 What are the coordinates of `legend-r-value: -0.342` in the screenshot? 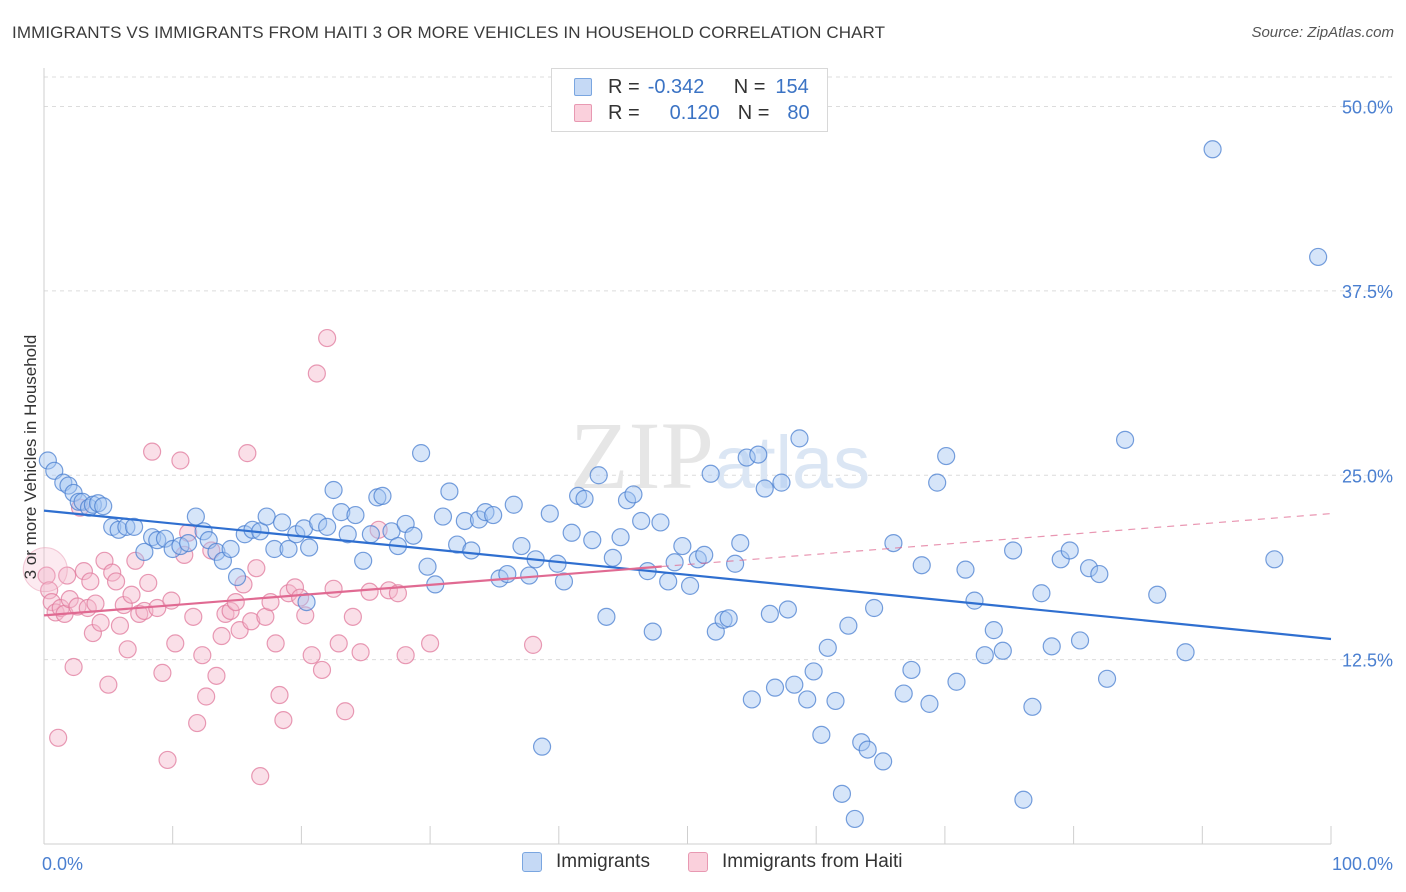 It's located at (676, 86).